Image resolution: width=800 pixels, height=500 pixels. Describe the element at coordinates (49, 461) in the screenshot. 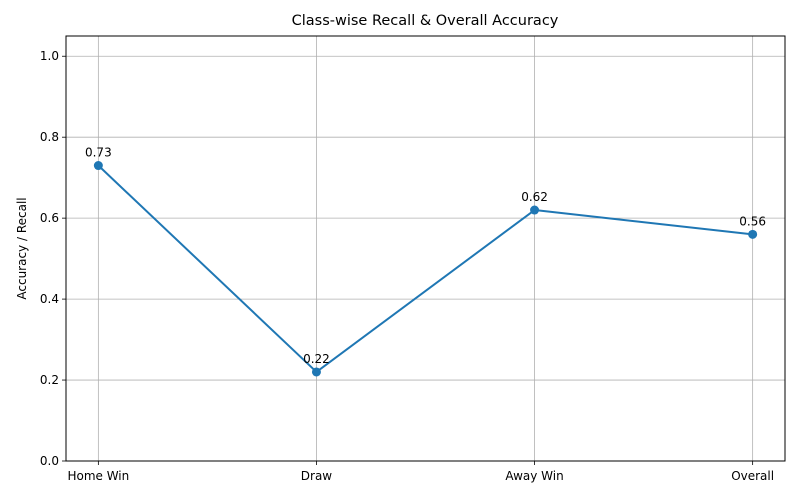

I see `y-tick-label: 0.0` at that location.